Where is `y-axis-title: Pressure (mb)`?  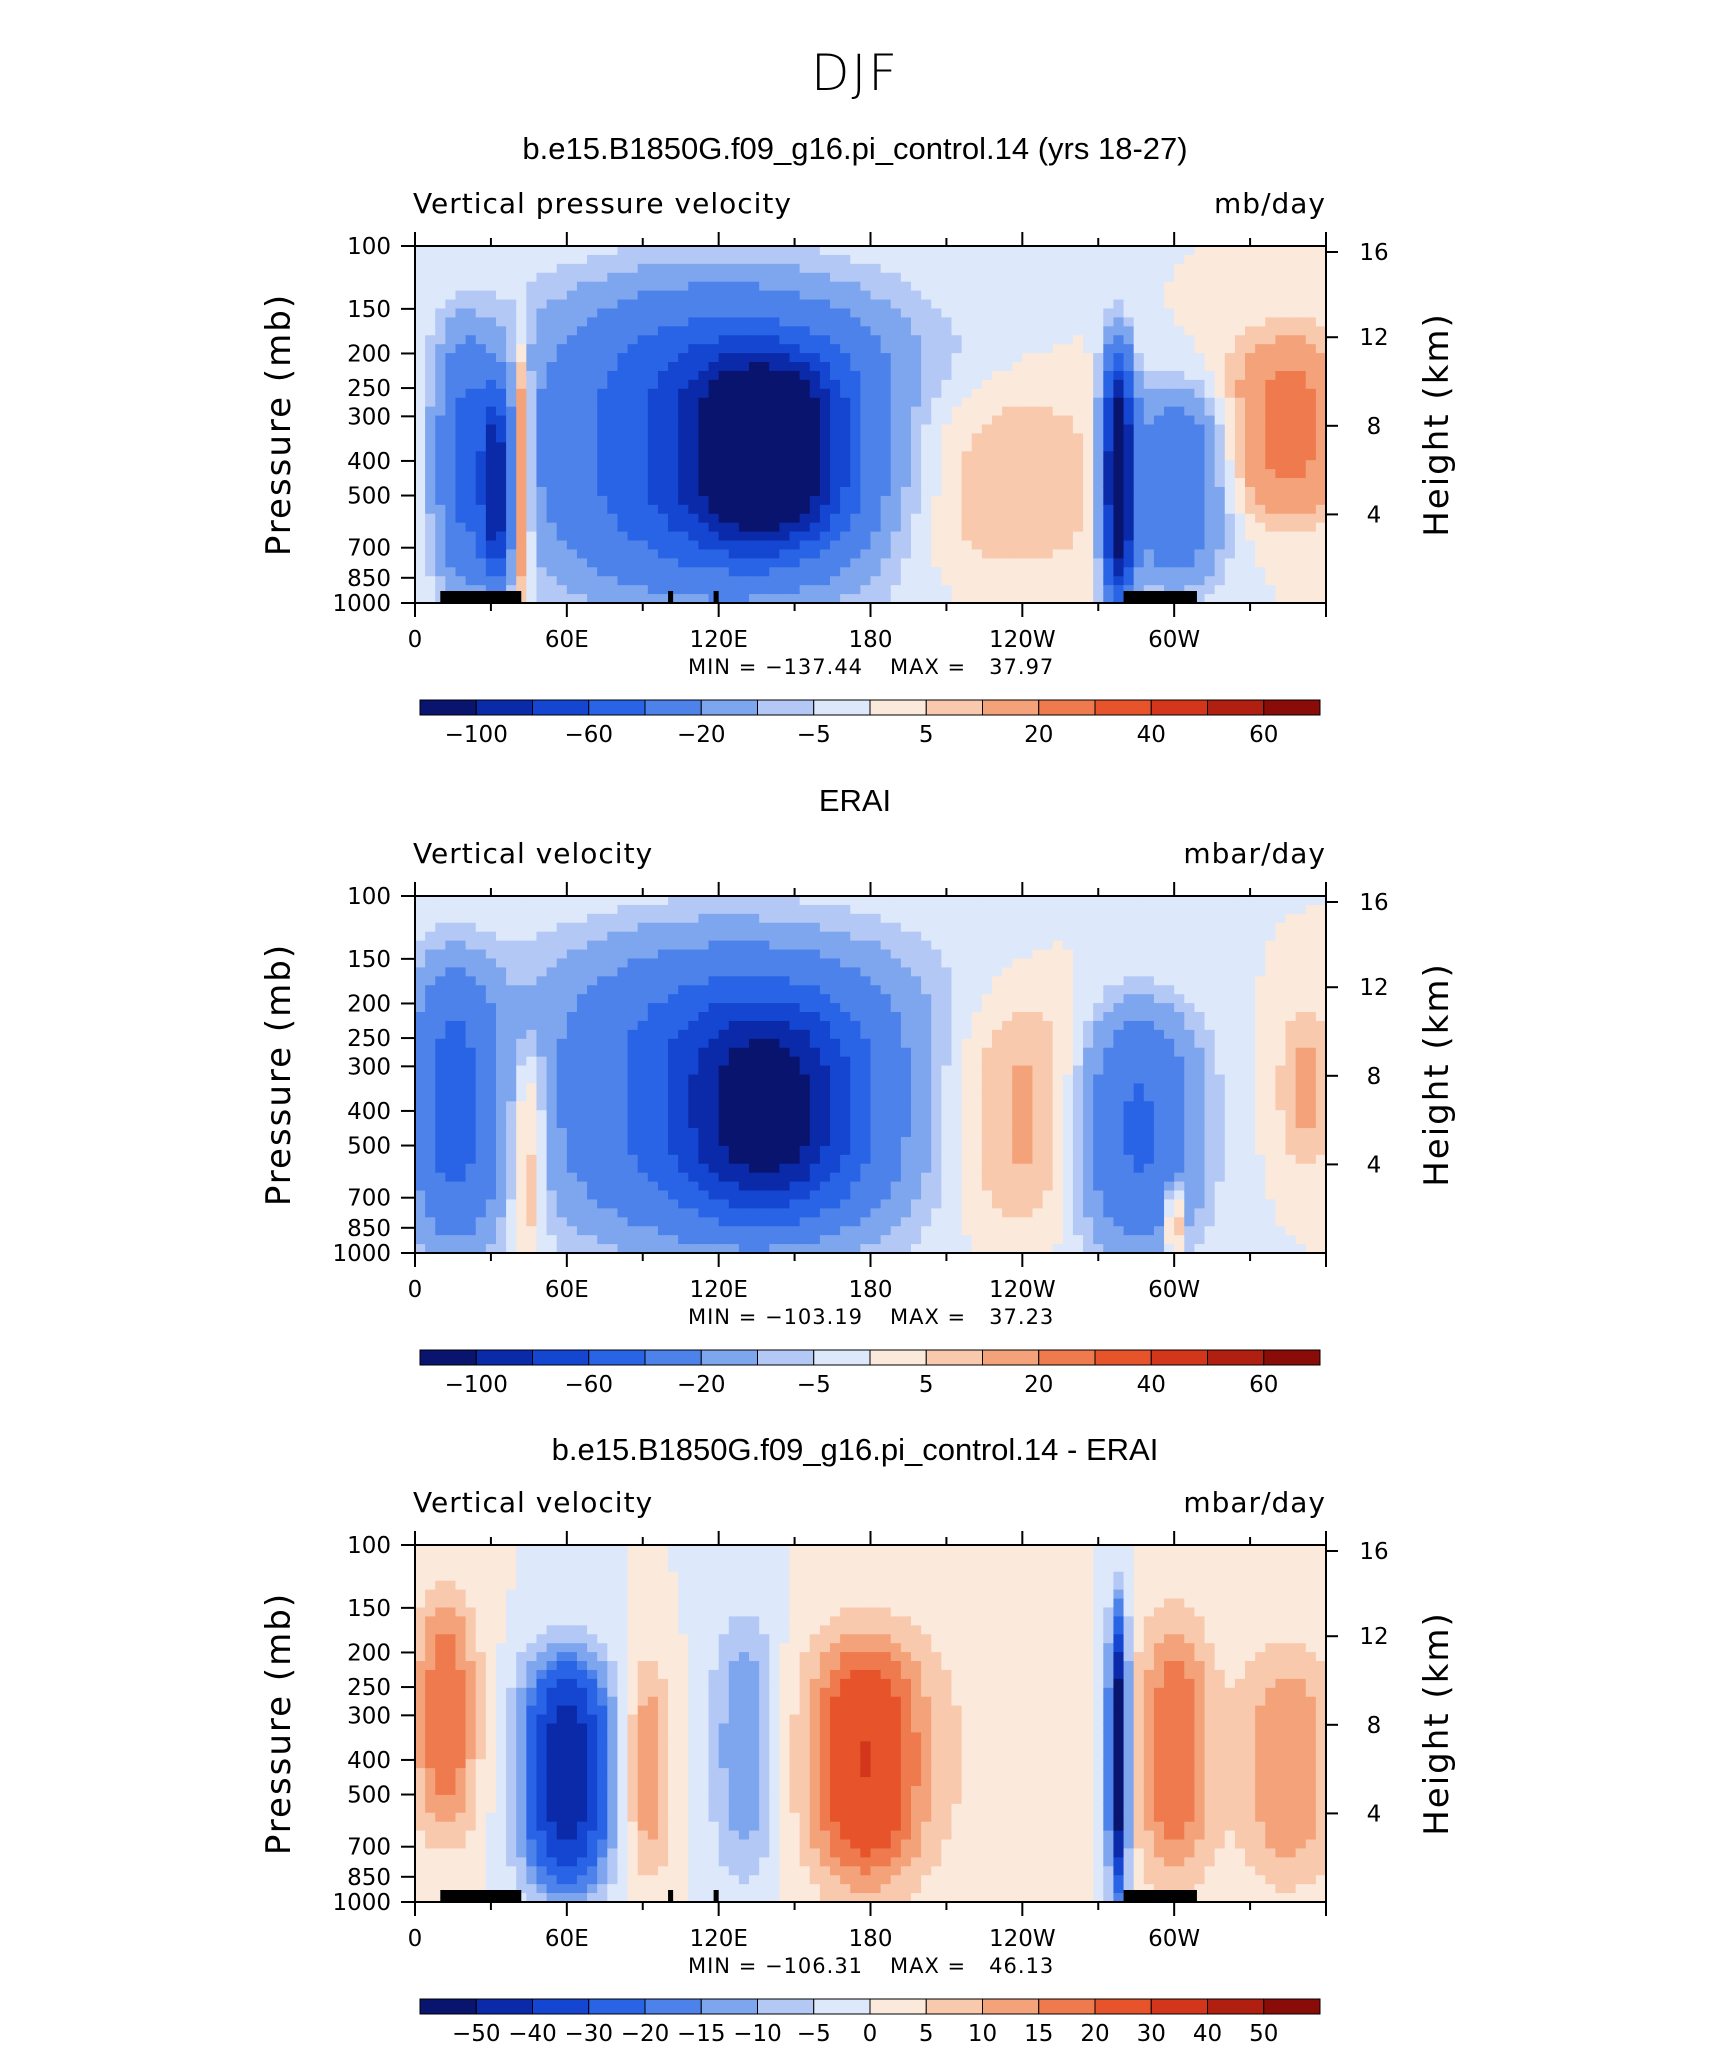 y-axis-title: Pressure (mb) is located at coordinates (279, 424).